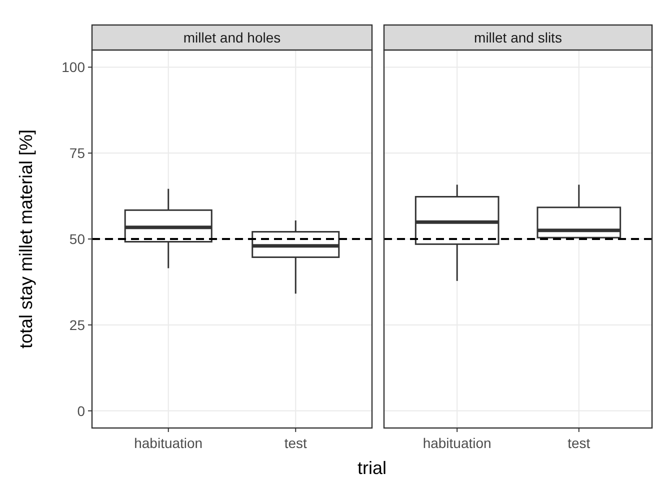 The height and width of the screenshot is (487, 653). What do you see at coordinates (232, 38) in the screenshot?
I see `chart-title: millet and holes` at bounding box center [232, 38].